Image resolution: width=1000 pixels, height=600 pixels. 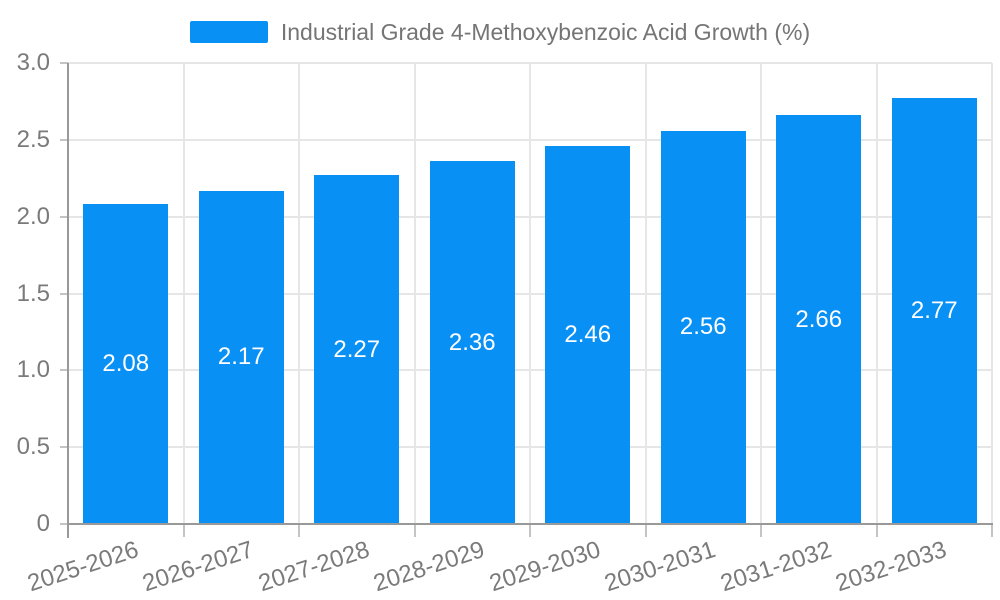 I want to click on bar-value-label: 2.56, so click(x=703, y=327).